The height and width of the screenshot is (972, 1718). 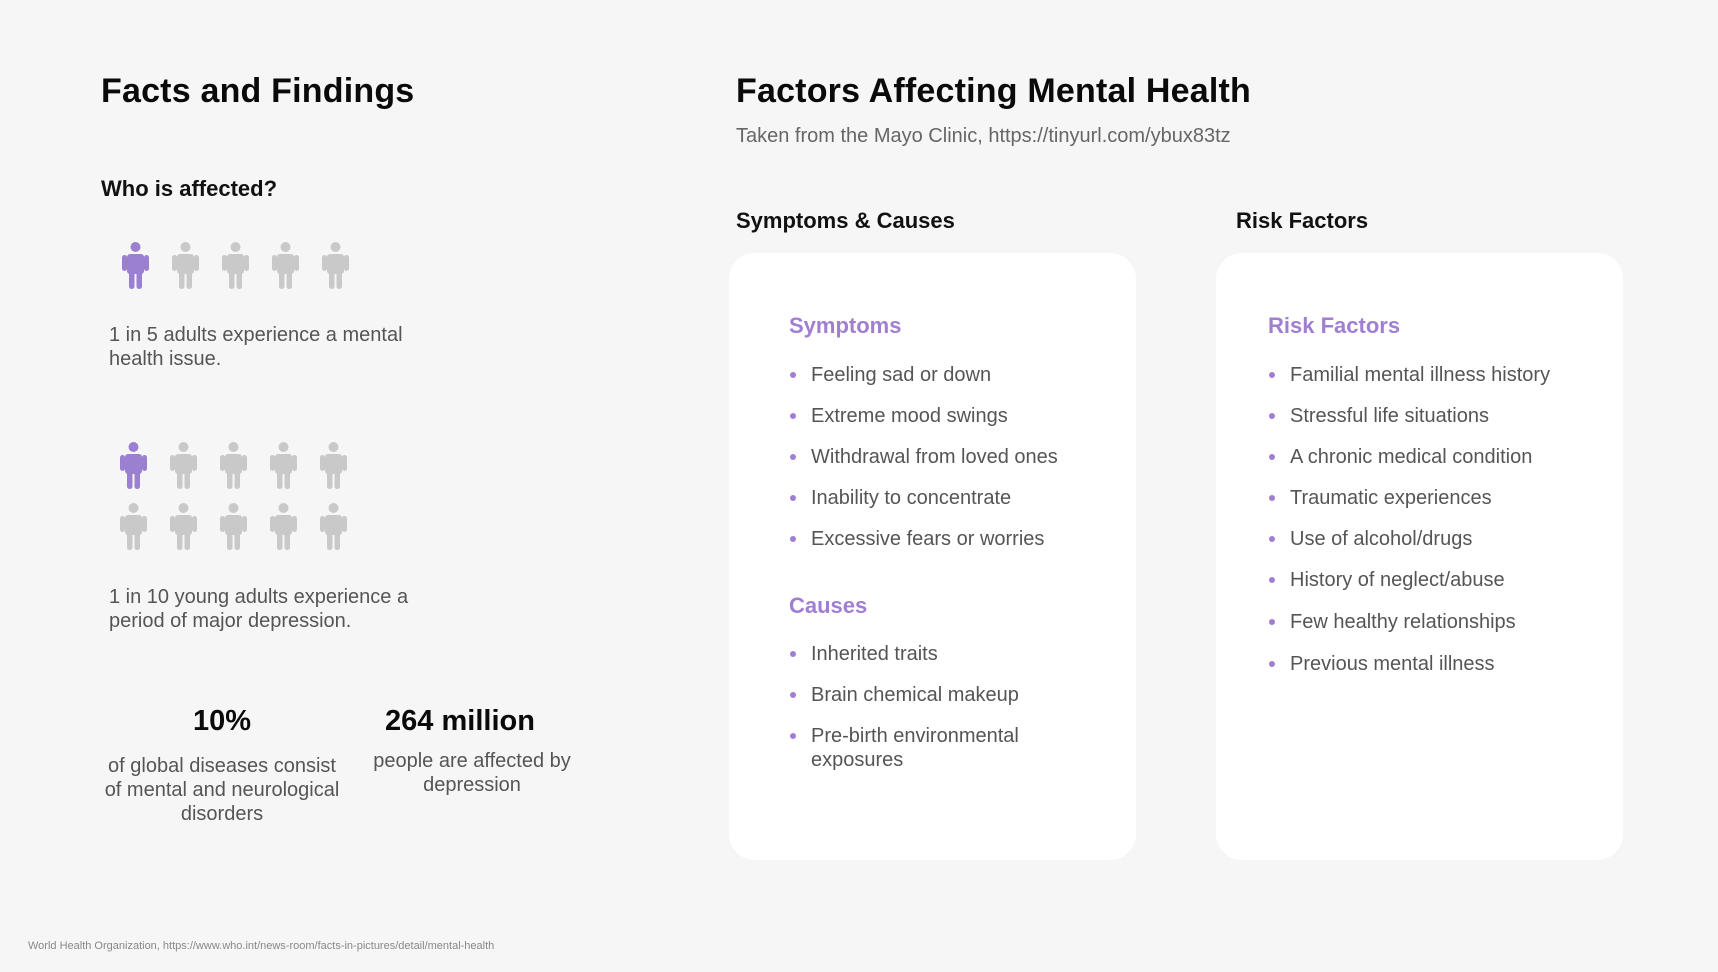 I want to click on risk-factors-heading: Risk Factors, so click(x=1334, y=325).